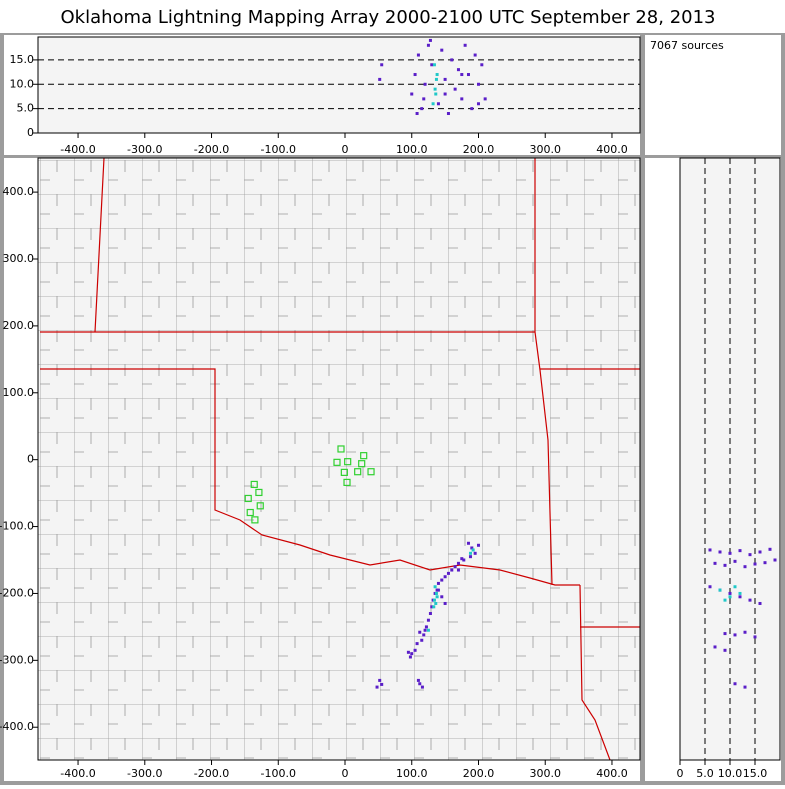 This screenshot has height=789, width=785. Describe the element at coordinates (278, 149) in the screenshot. I see `x-tick-label: -100.0` at that location.